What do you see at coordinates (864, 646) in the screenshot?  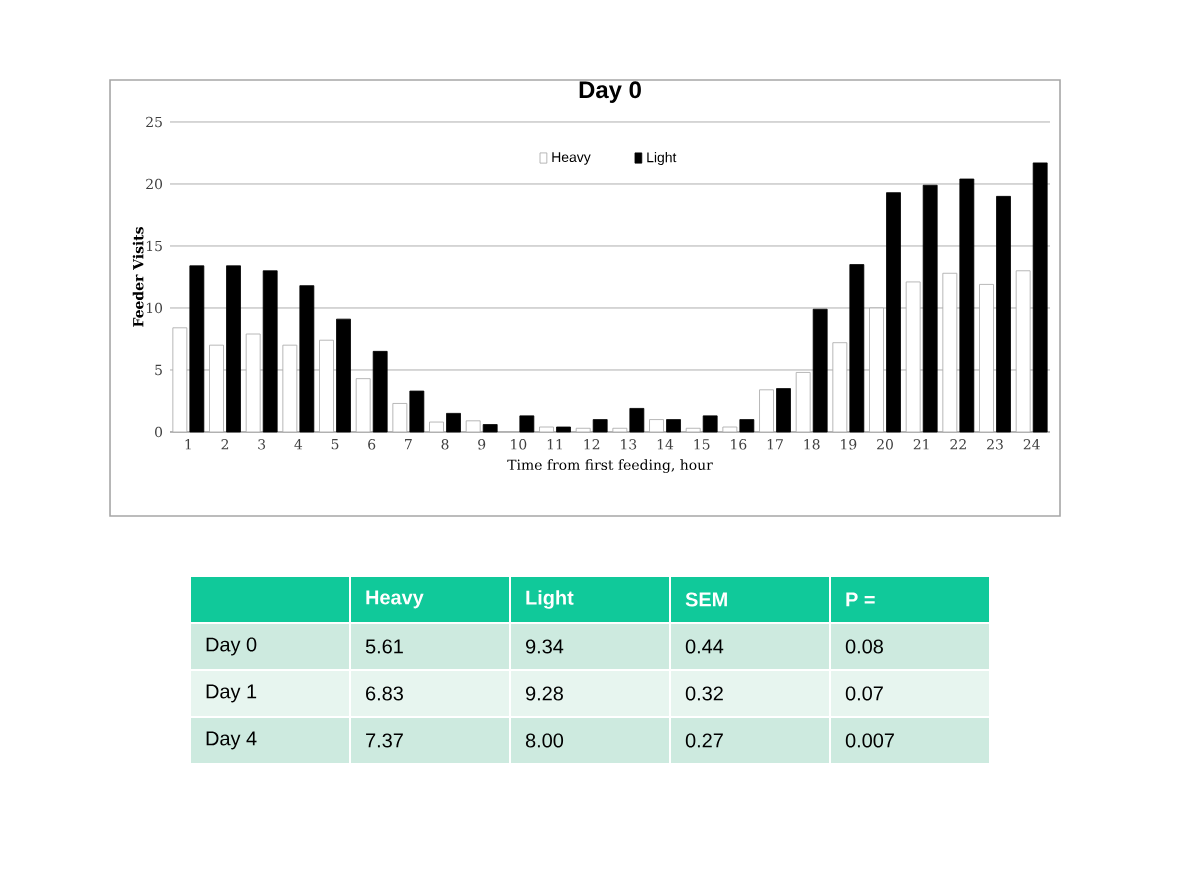 I see `text: 0.08` at bounding box center [864, 646].